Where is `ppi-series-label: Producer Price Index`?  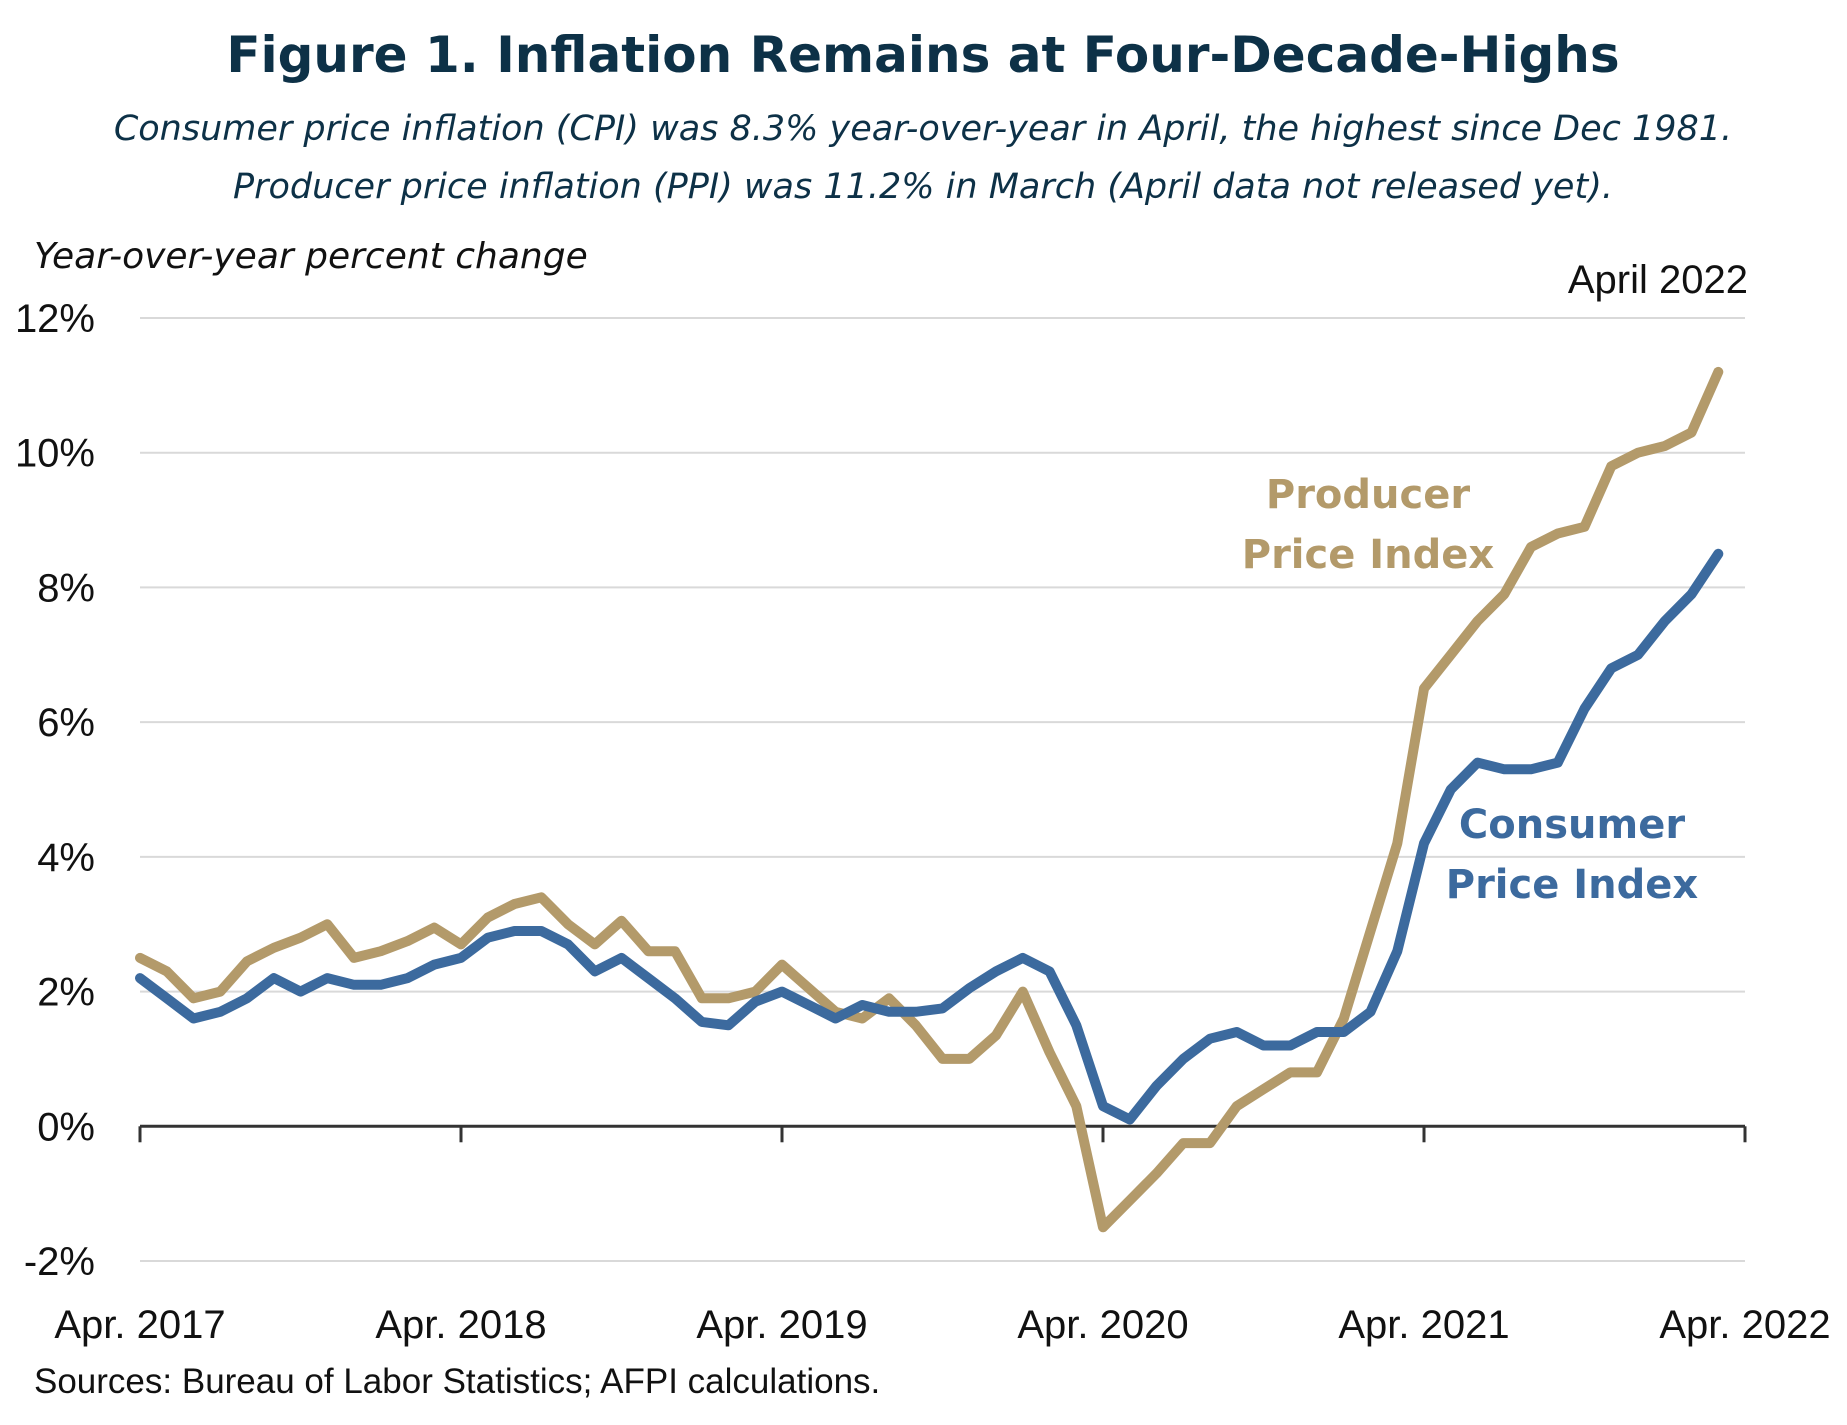 ppi-series-label: Producer Price Index is located at coordinates (1368, 525).